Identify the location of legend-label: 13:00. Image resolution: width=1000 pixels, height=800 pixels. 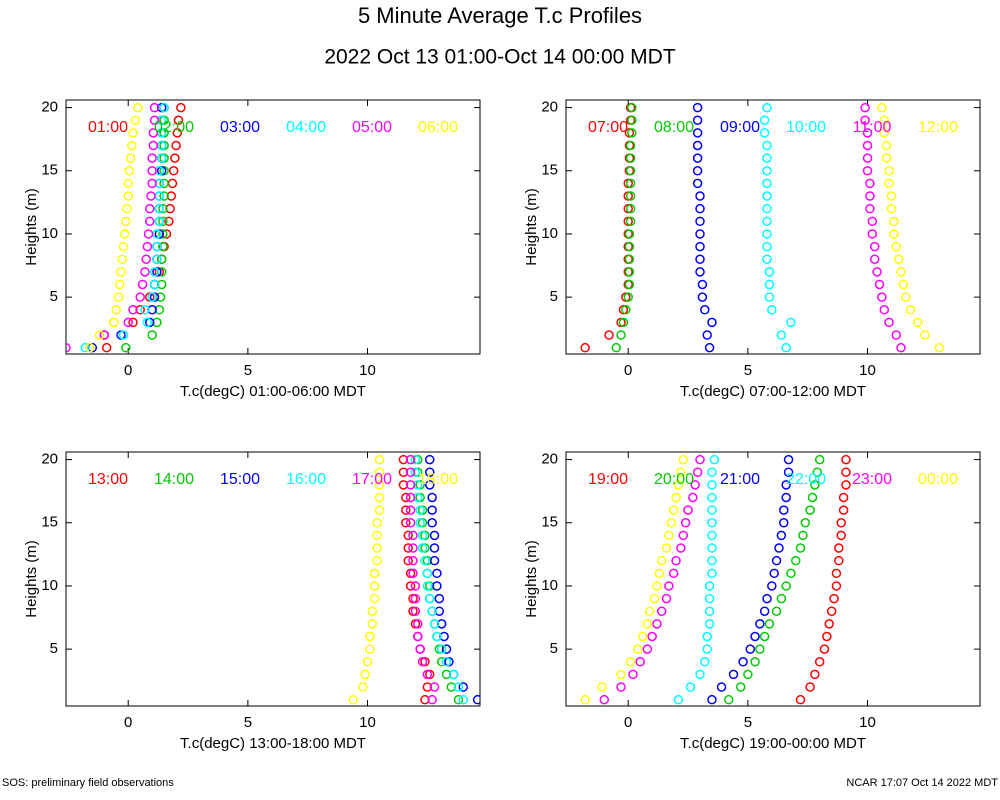
(108, 479).